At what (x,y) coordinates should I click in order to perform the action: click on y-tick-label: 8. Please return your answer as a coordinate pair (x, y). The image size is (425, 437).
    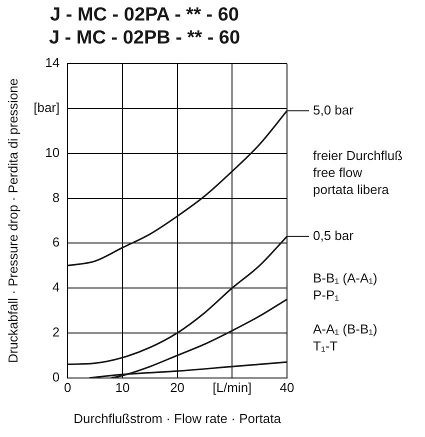
    Looking at the image, I should click on (56, 197).